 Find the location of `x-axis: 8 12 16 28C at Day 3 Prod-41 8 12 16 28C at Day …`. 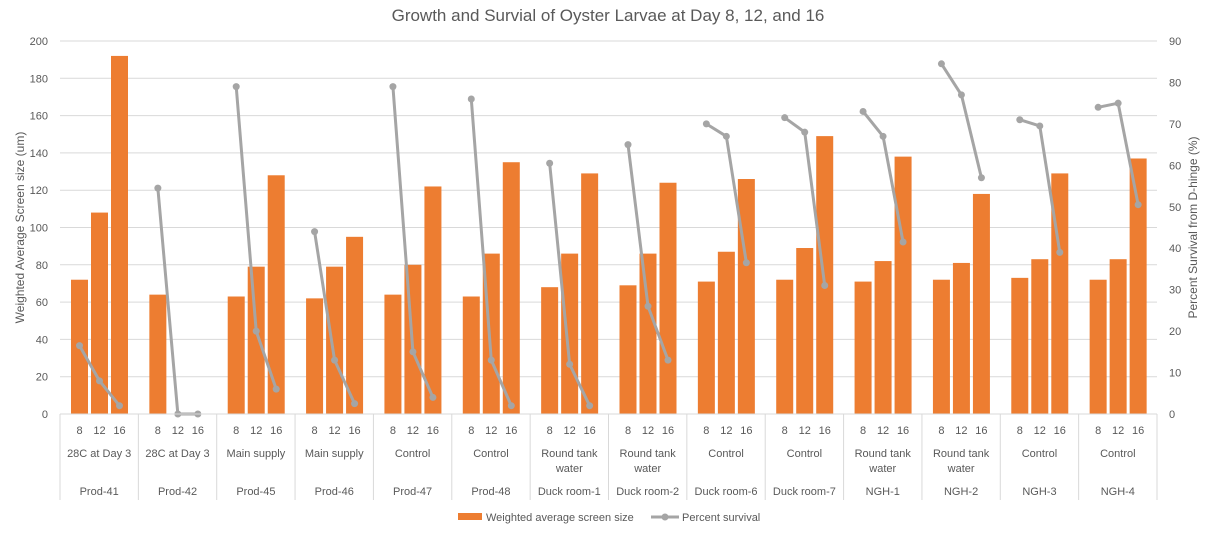

x-axis: 8 12 16 28C at Day 3 Prod-41 8 12 16 28C at Day … is located at coordinates (608, 456).